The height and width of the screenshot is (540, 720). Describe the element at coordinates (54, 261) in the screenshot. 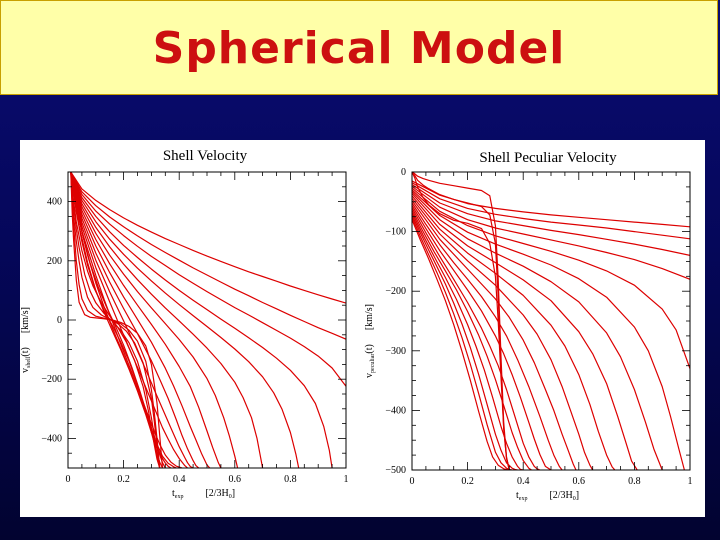

I see `y-tick-label: 200` at that location.